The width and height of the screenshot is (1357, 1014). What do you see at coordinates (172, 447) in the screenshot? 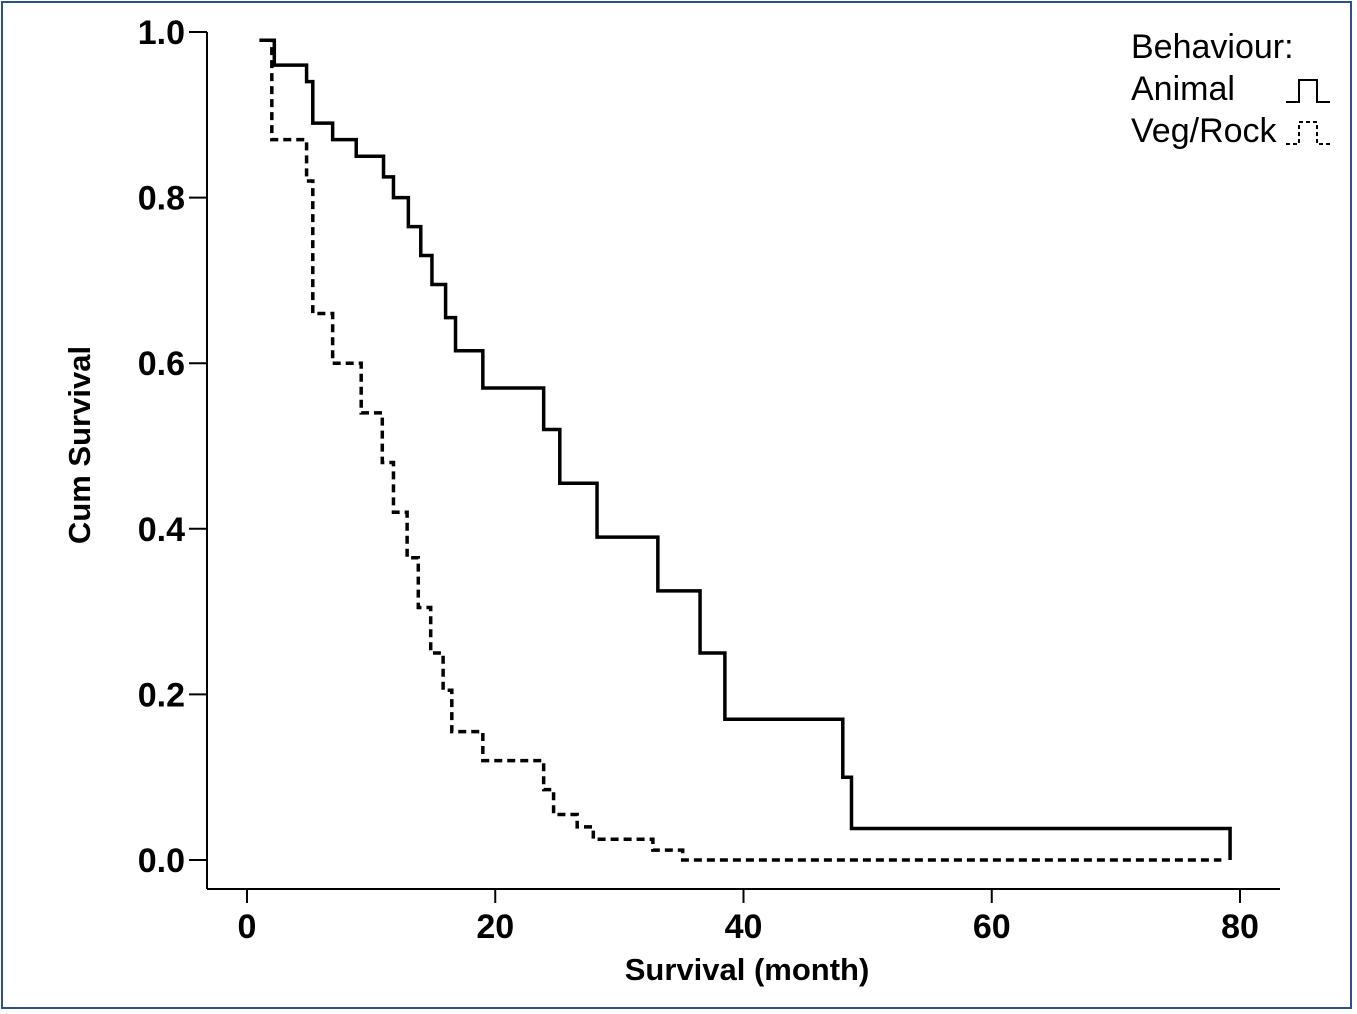
I see `y-ticks: 0.0 0.2 0.4 0.6 0.8 1.0` at bounding box center [172, 447].